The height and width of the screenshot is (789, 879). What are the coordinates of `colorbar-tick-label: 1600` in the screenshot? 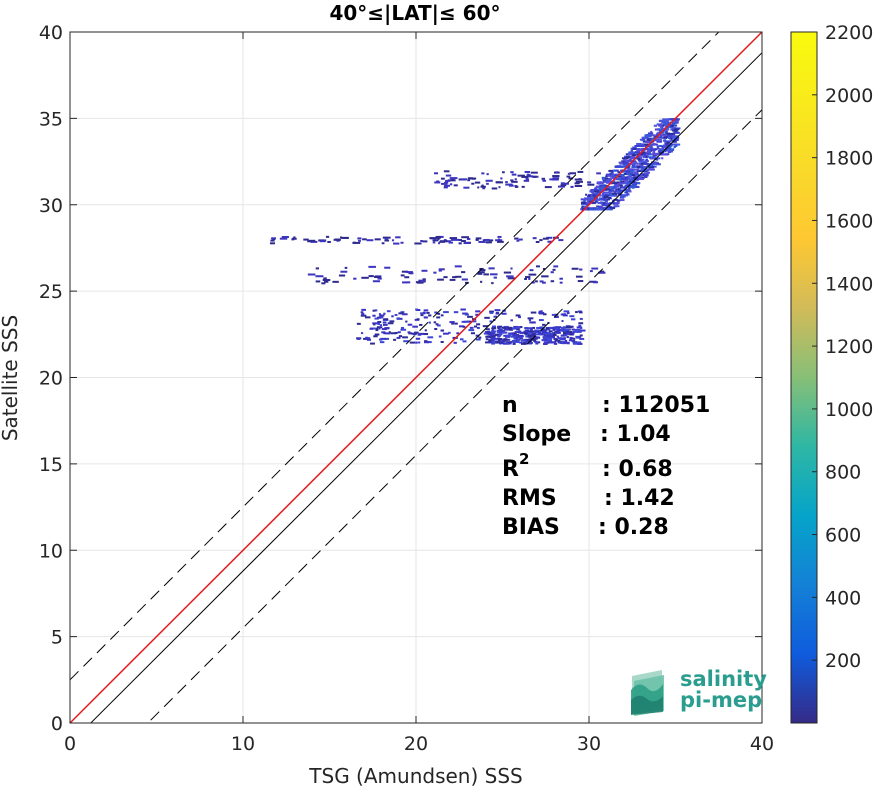 It's located at (849, 221).